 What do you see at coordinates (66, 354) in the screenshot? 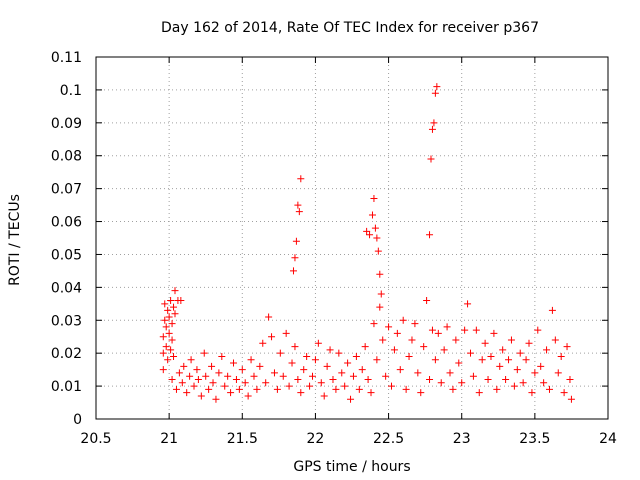
I see `y-tick-label: 0.02` at bounding box center [66, 354].